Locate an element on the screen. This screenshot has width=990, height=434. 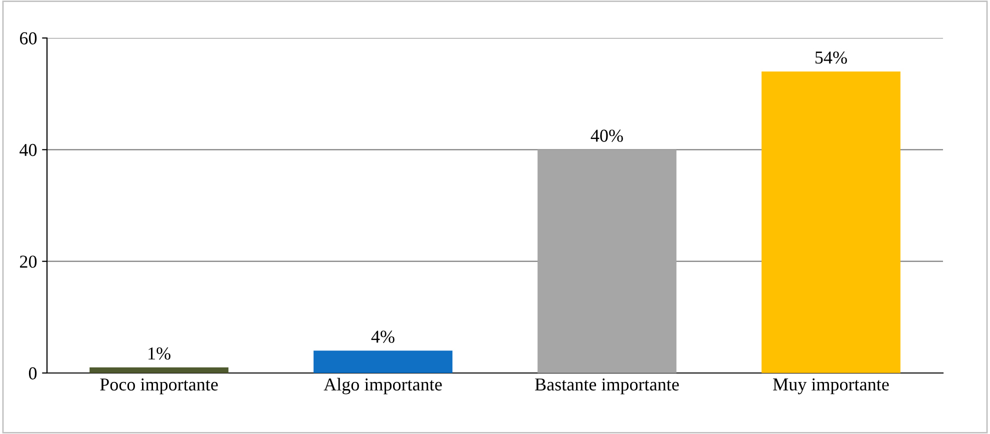
data-label: 54% is located at coordinates (831, 57).